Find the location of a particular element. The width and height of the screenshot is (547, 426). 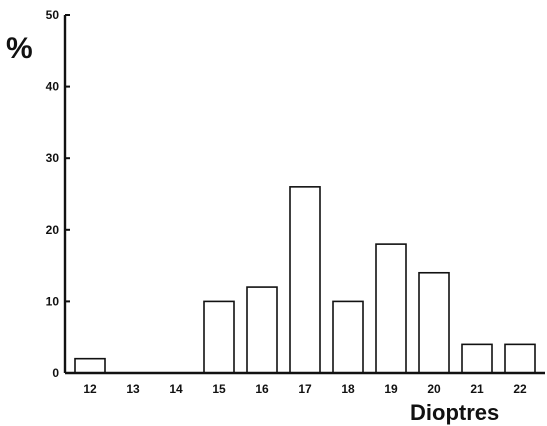

y-tick-label-40: 40 is located at coordinates (53, 87).